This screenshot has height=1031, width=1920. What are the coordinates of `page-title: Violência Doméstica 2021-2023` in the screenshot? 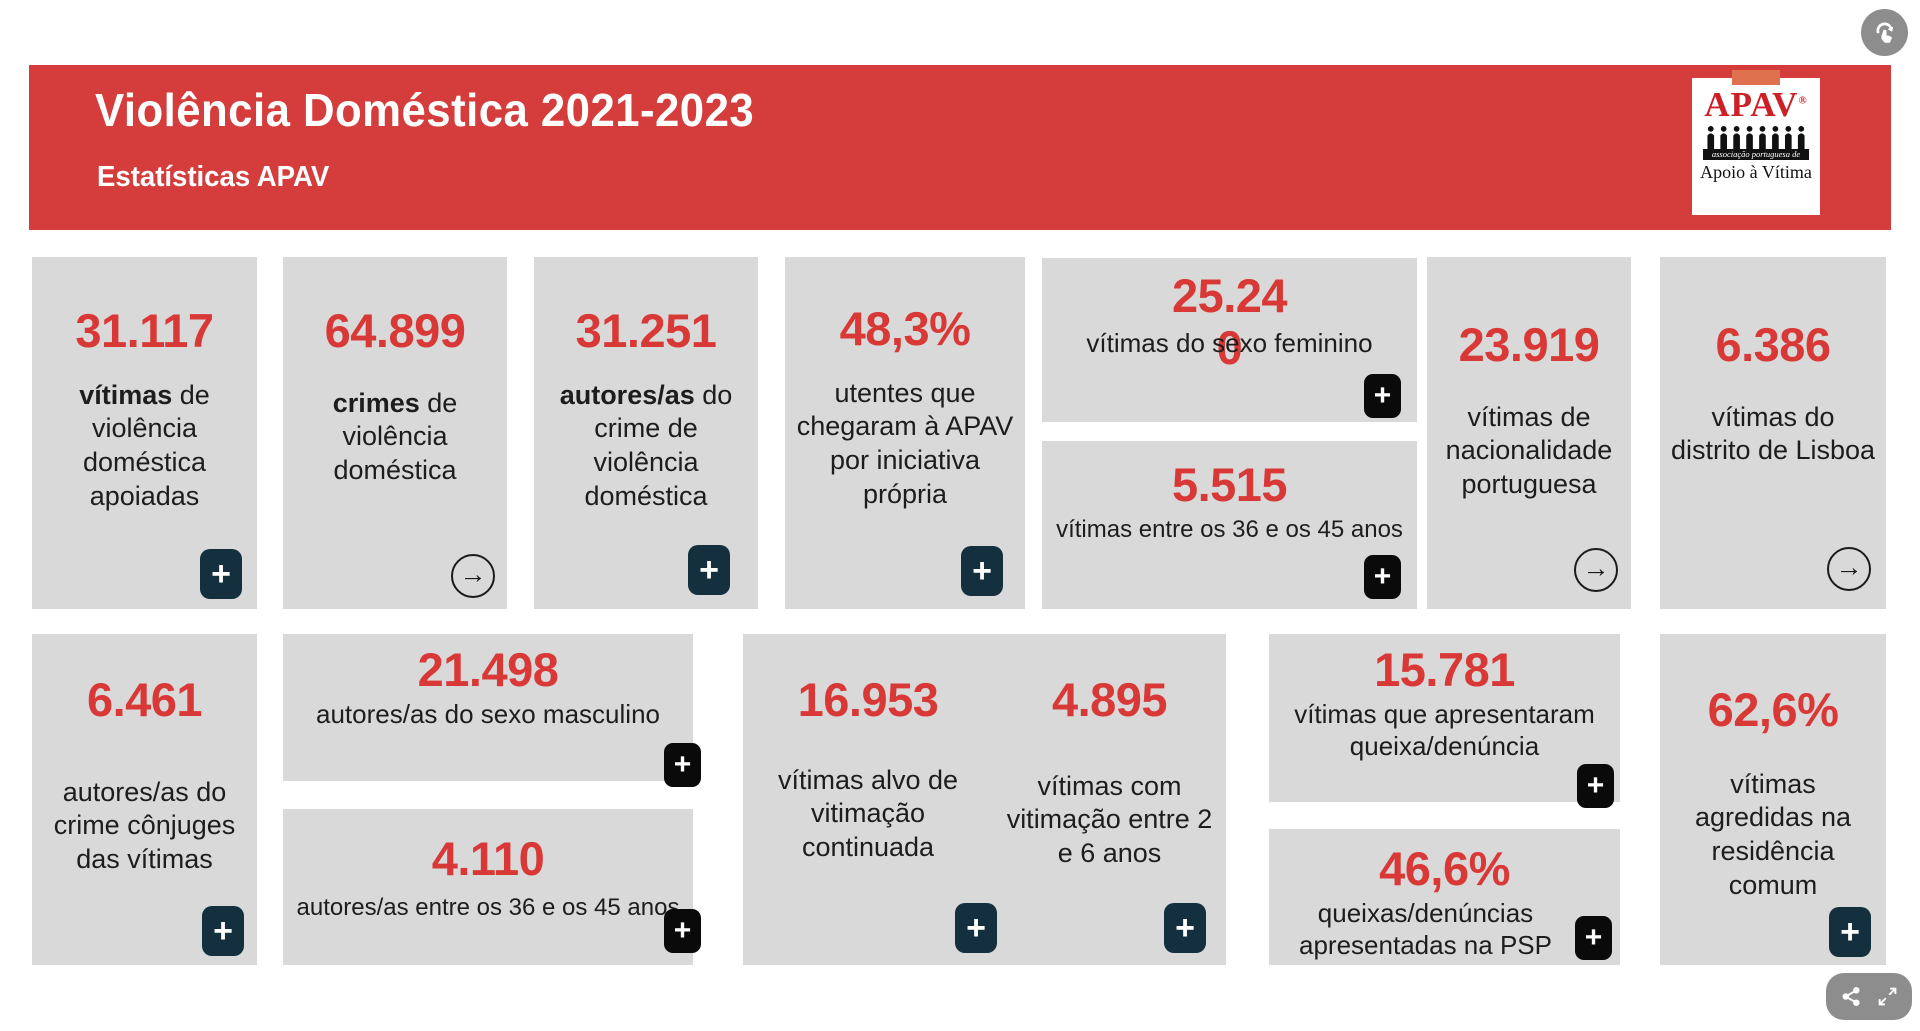 It's located at (425, 110).